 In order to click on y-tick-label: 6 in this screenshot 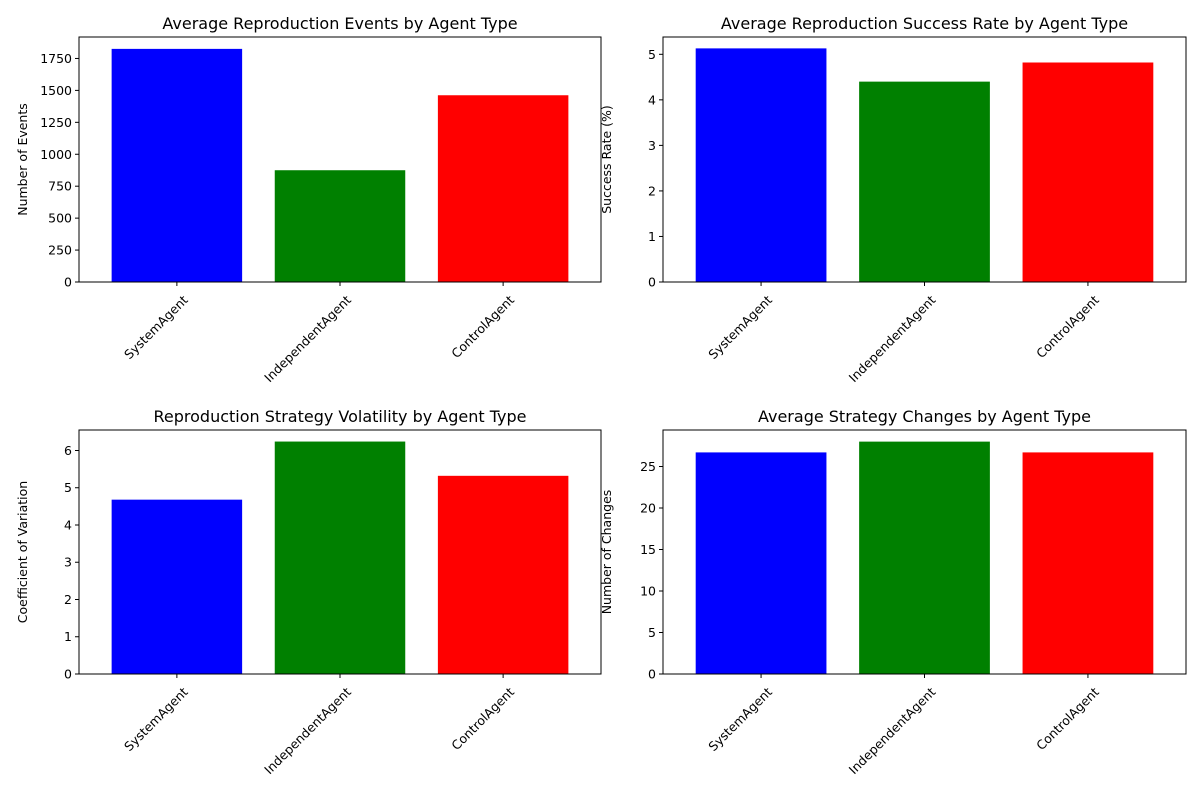, I will do `click(68, 450)`.